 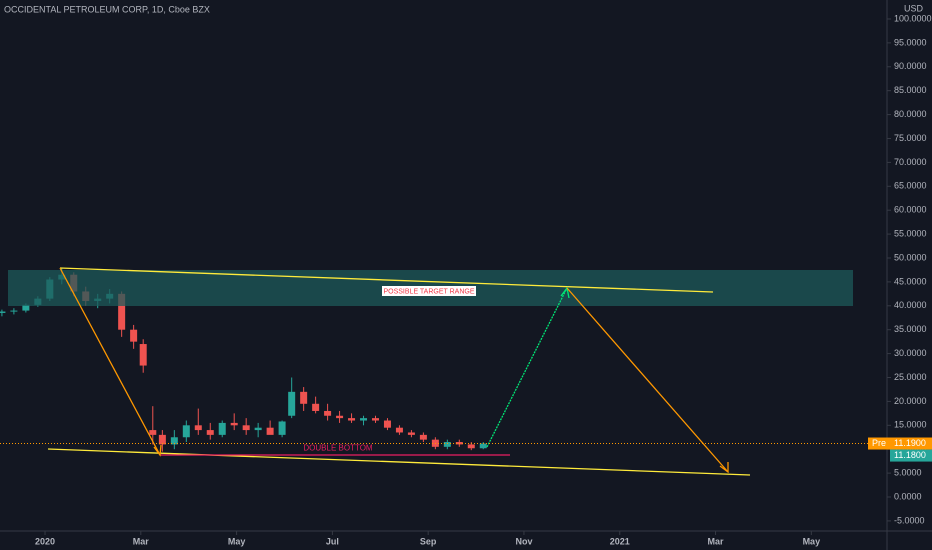 I want to click on y-tick-label: 55.0000, so click(x=910, y=233).